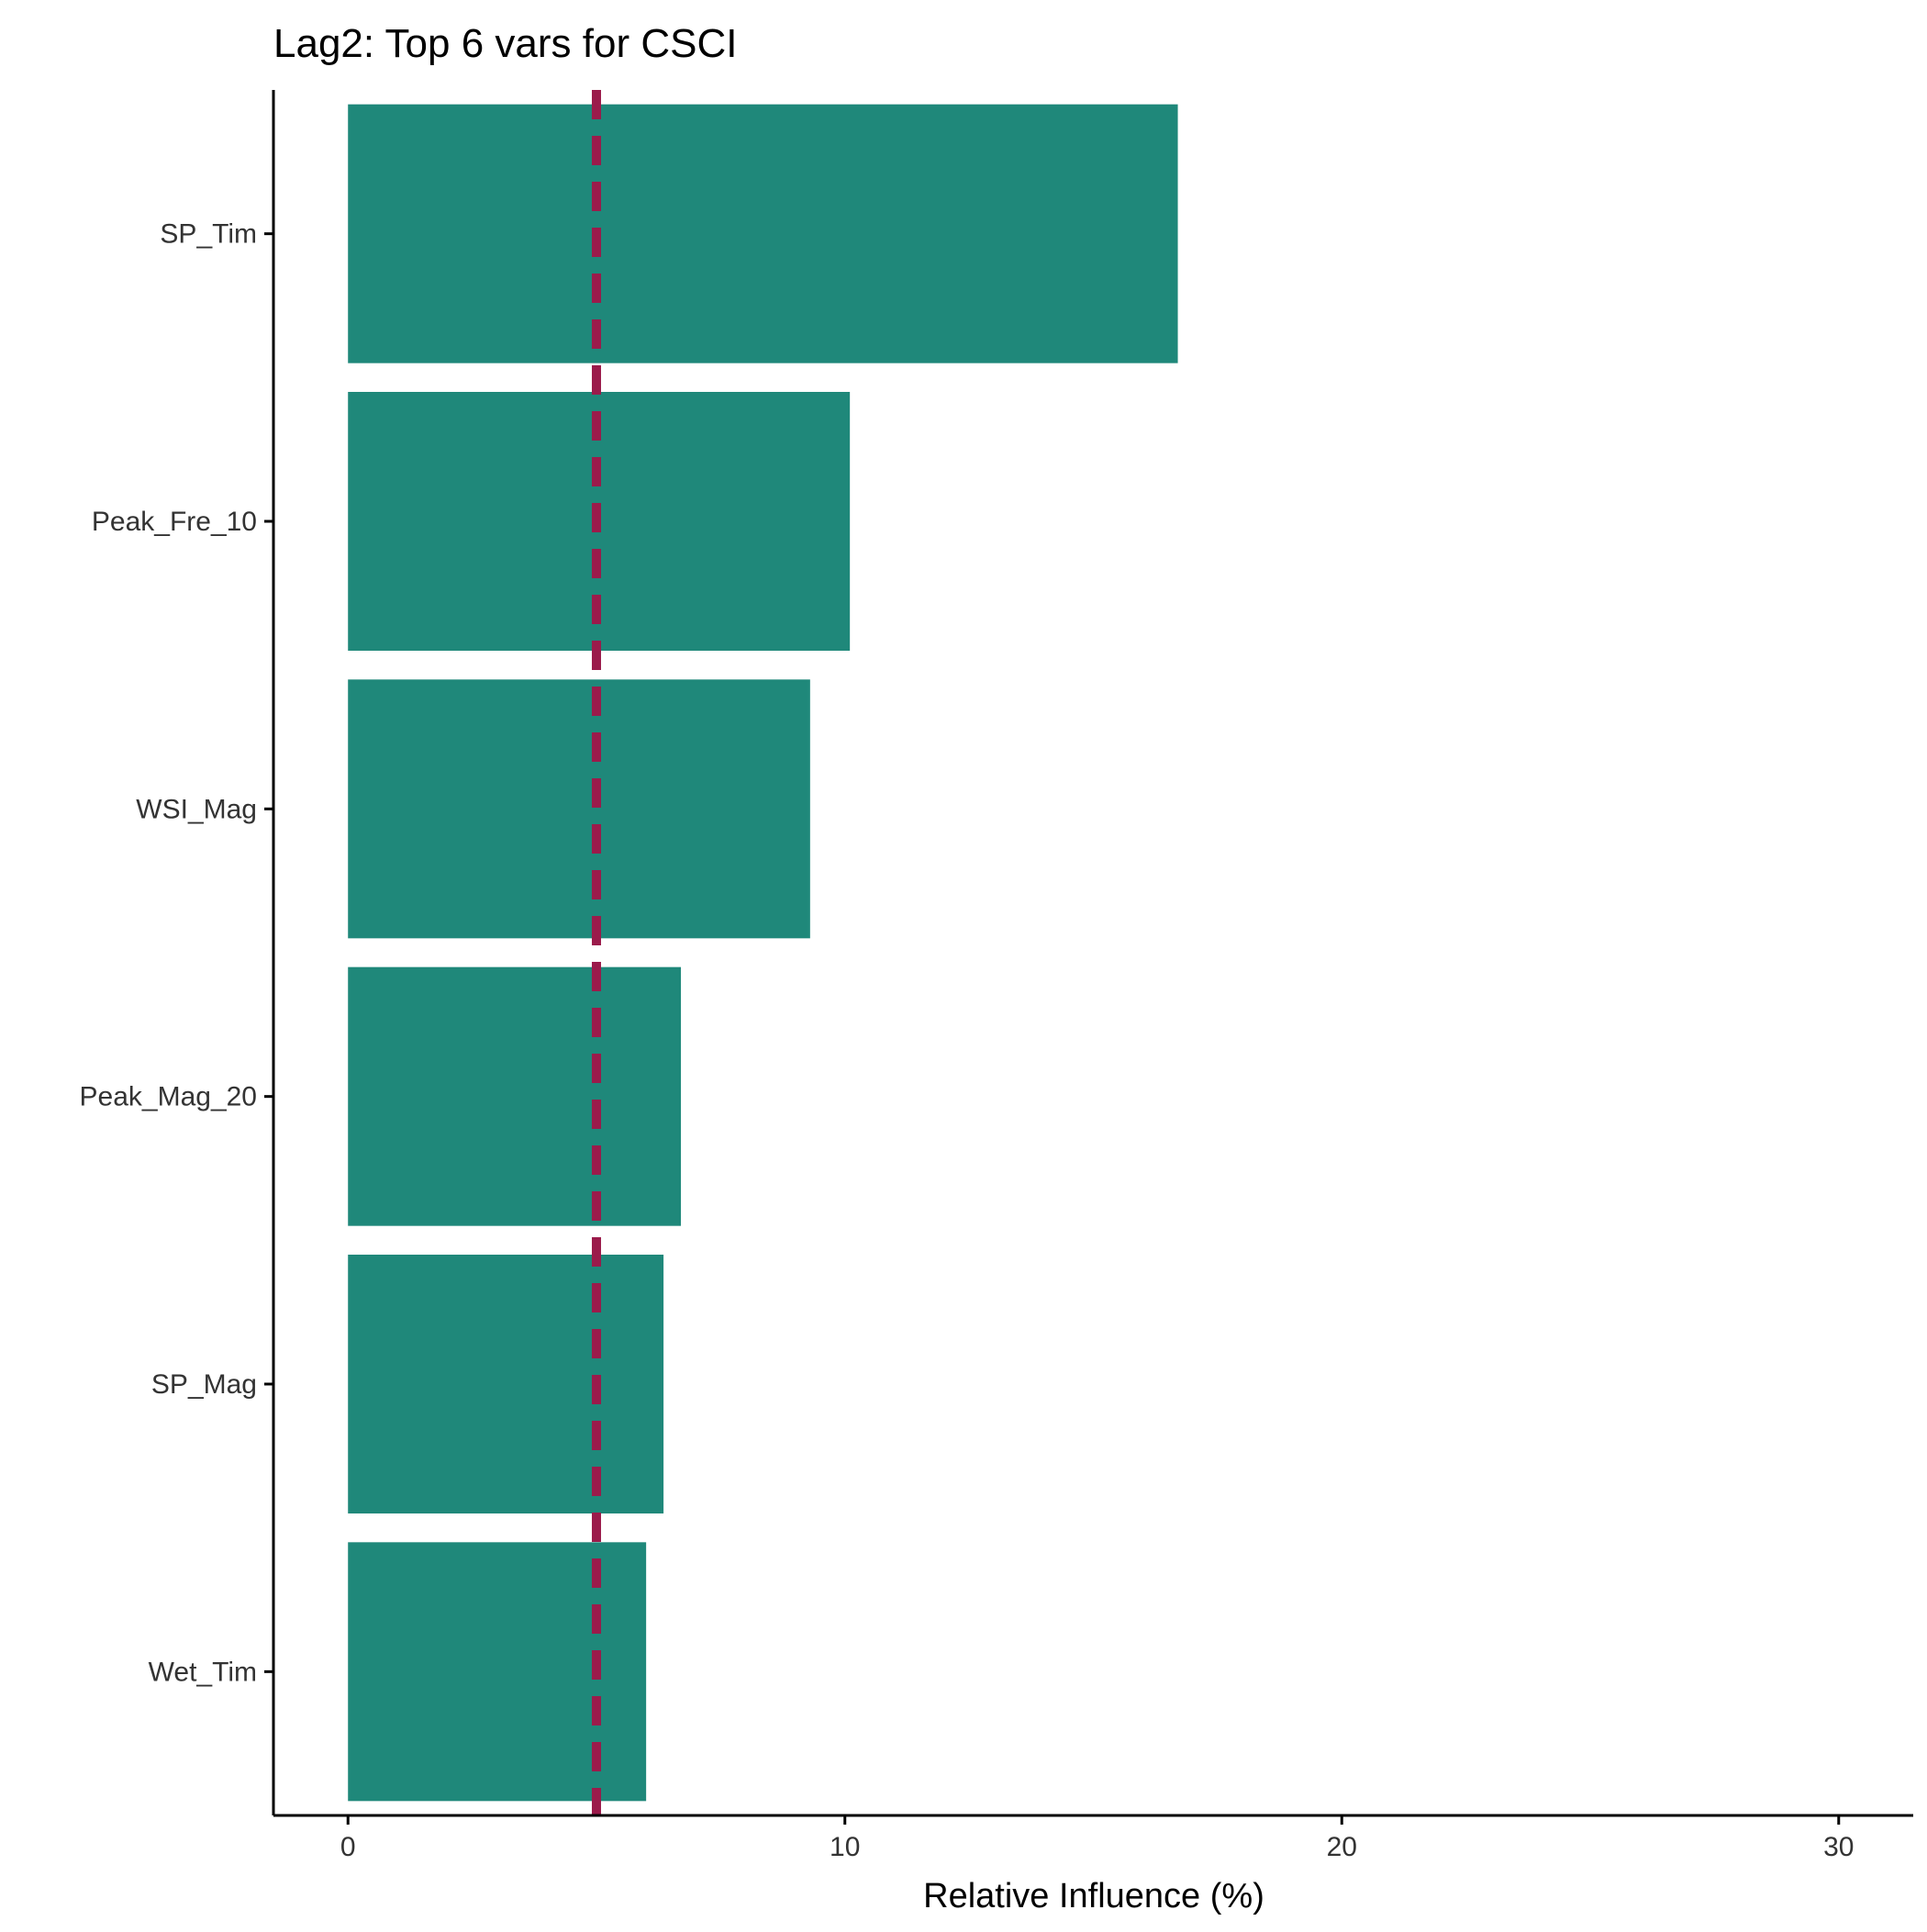  I want to click on y-tick-label: SP_Tim, so click(208, 234).